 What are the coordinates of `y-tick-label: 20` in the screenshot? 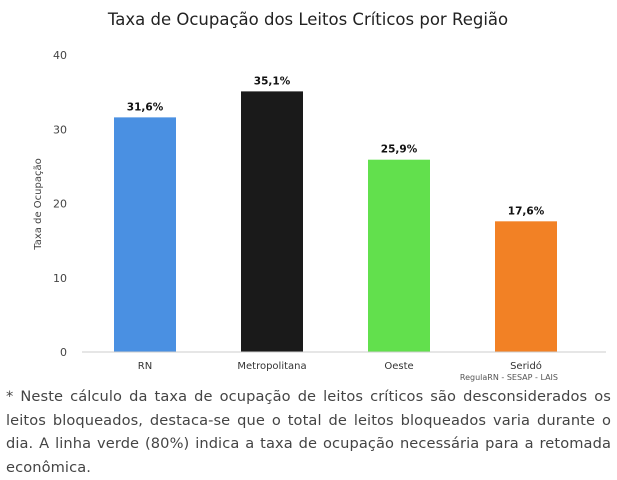 It's located at (60, 204).